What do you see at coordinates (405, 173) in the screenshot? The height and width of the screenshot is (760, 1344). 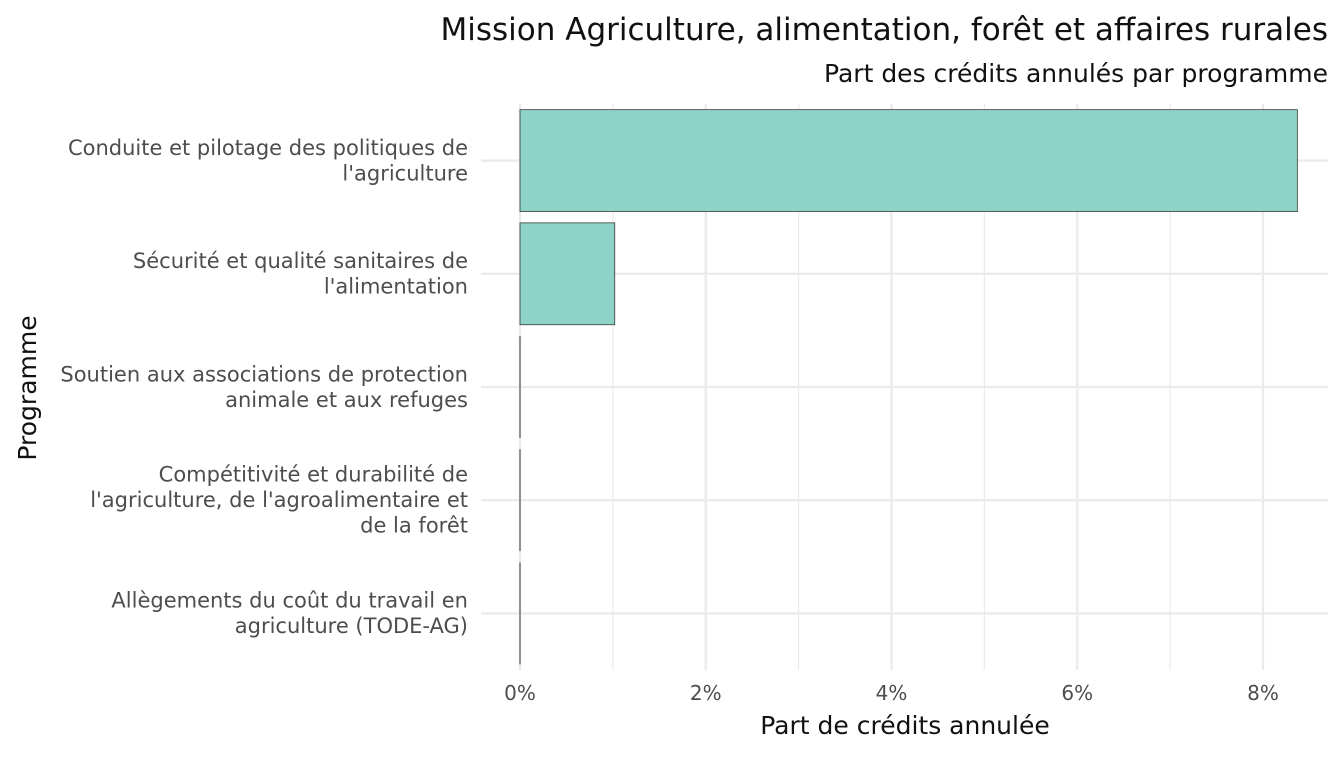 I see `category-label: l'agriculture` at bounding box center [405, 173].